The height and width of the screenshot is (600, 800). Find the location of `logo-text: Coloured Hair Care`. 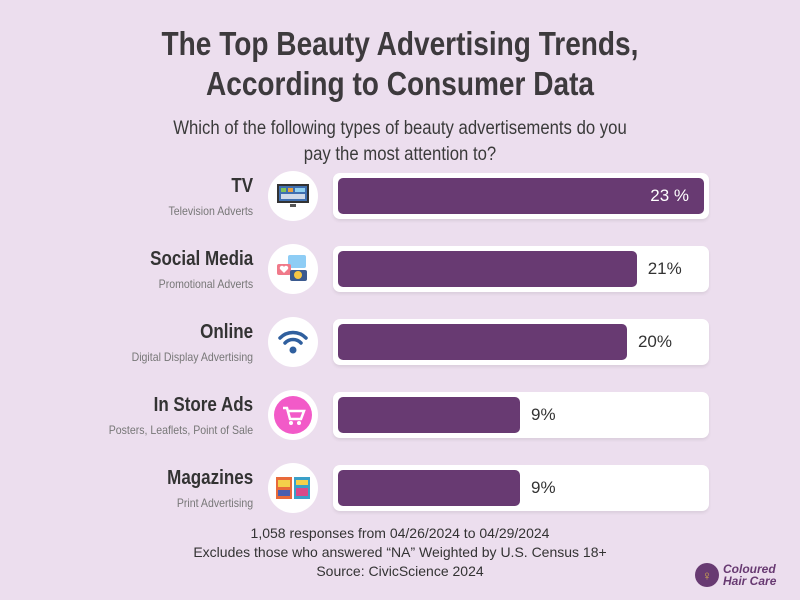

logo-text: Coloured Hair Care is located at coordinates (749, 575).